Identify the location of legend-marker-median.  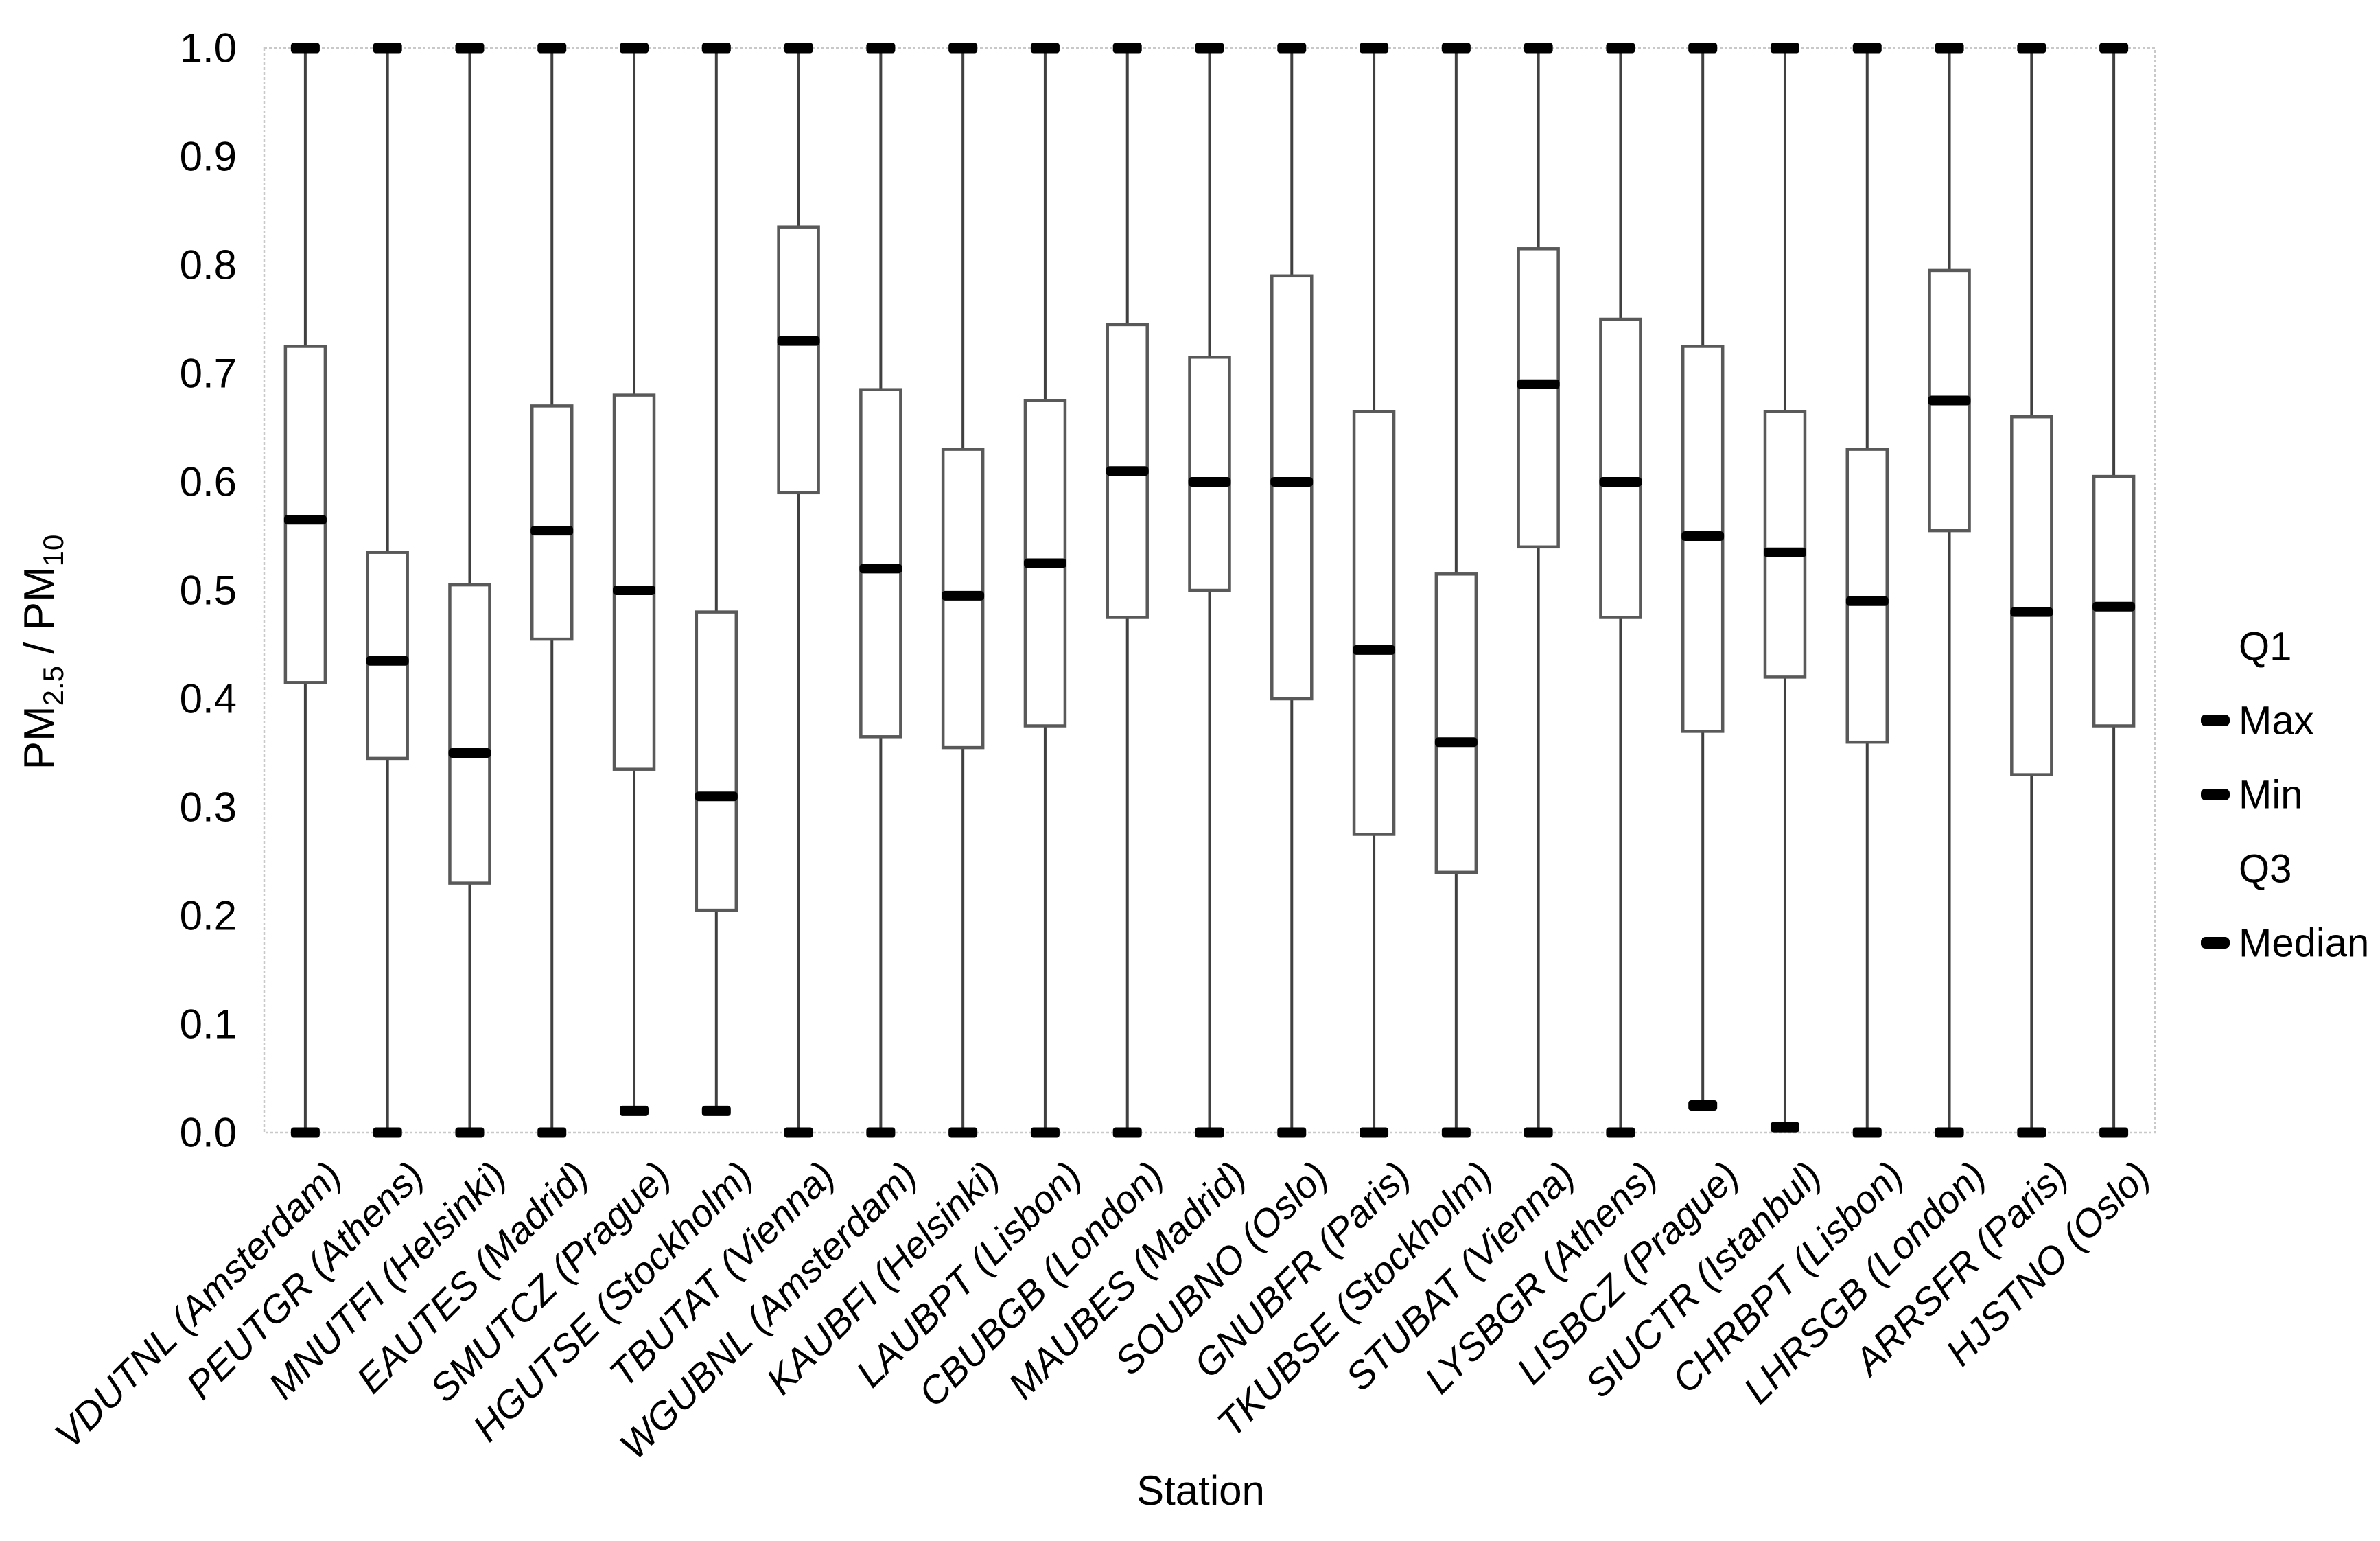
(2215, 943).